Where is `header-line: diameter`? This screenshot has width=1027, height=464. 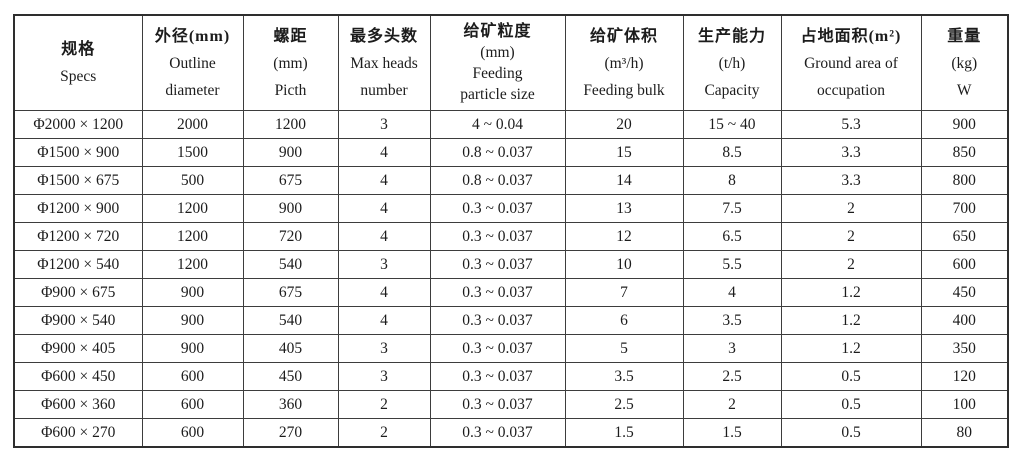
header-line: diameter is located at coordinates (192, 90).